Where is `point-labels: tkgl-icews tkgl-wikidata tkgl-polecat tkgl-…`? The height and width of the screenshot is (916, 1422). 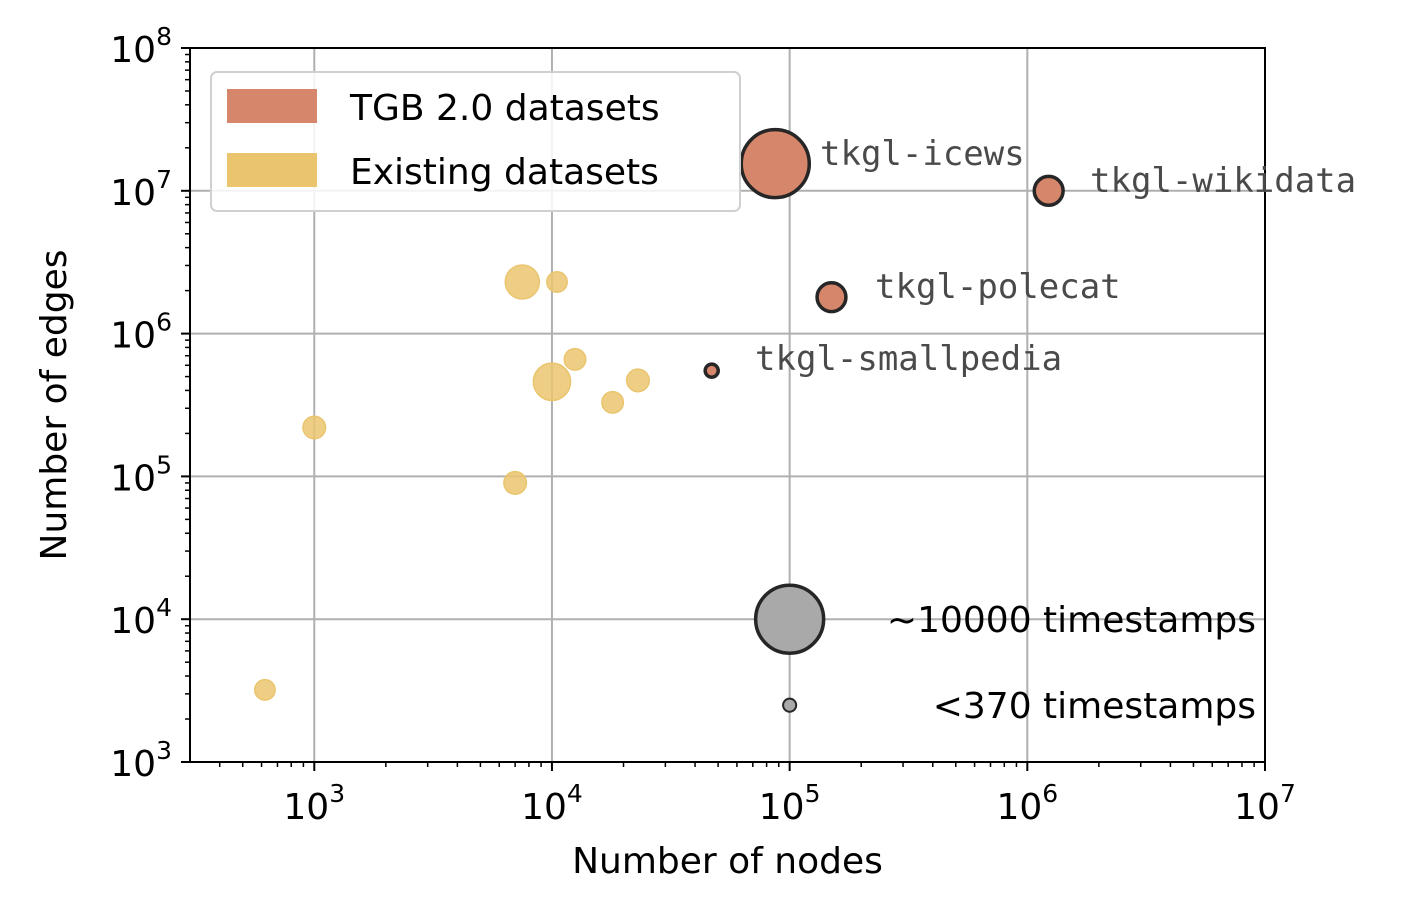
point-labels: tkgl-icews tkgl-wikidata tkgl-polecat tkgl-… is located at coordinates (1055, 256).